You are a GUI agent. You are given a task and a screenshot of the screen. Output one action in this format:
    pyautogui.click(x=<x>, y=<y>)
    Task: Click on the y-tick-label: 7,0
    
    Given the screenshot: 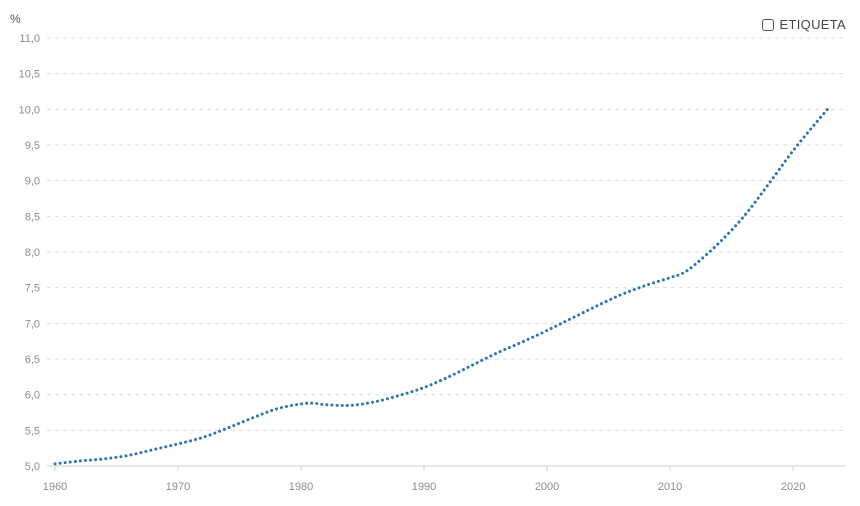 What is the action you would take?
    pyautogui.click(x=32, y=324)
    